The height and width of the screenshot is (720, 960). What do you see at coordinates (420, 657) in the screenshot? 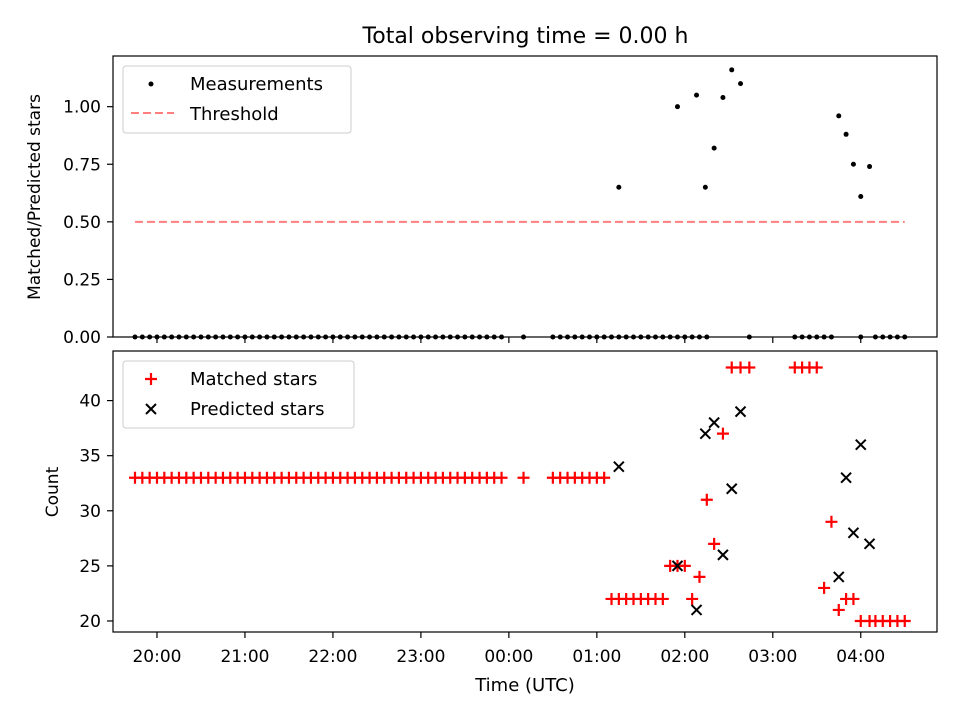
I see `xtick-label: 23:00` at bounding box center [420, 657].